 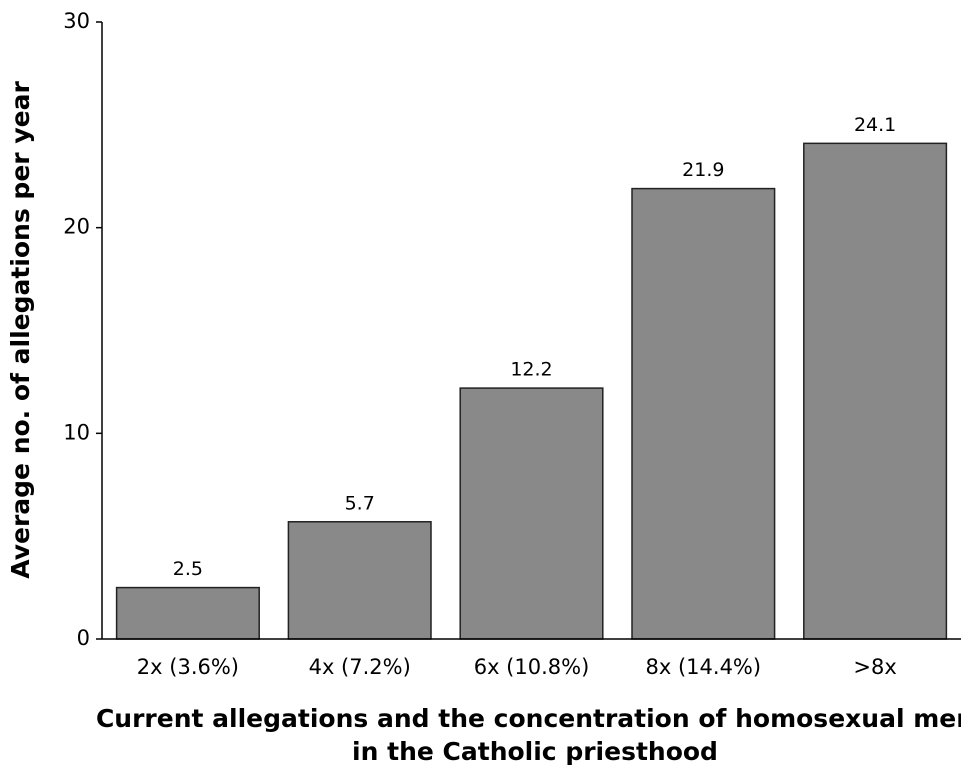 What do you see at coordinates (703, 170) in the screenshot?
I see `value-label: 21.9` at bounding box center [703, 170].